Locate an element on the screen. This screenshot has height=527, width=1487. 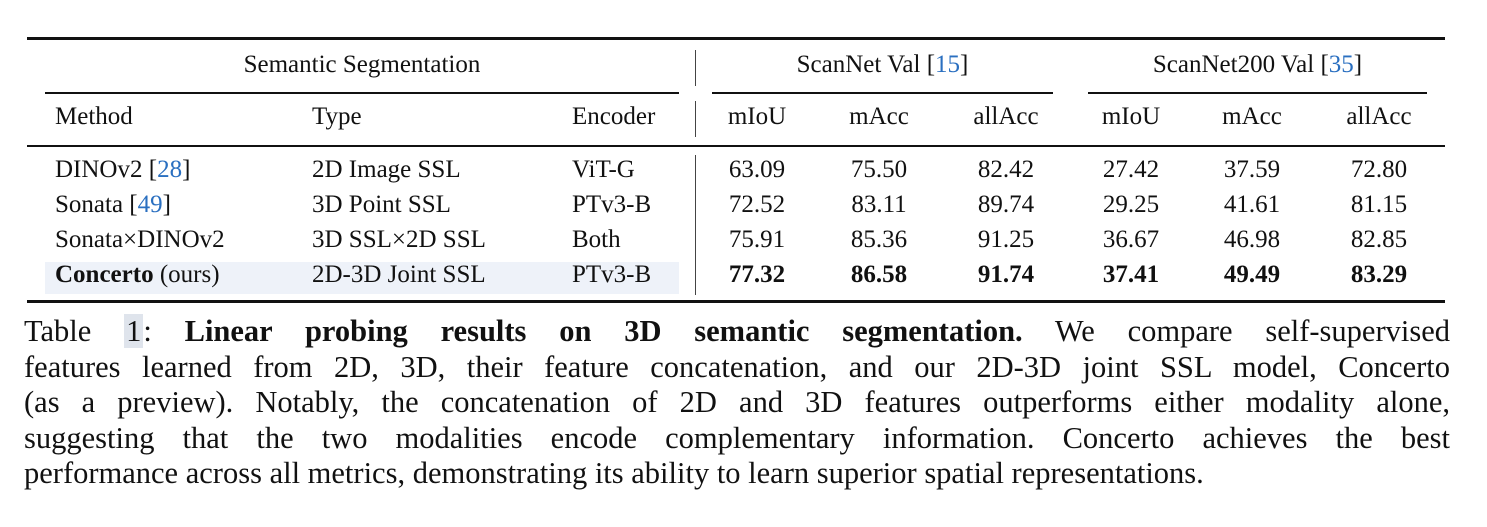
header-scannet-val: ScanNet Val [15] is located at coordinates (882, 64).